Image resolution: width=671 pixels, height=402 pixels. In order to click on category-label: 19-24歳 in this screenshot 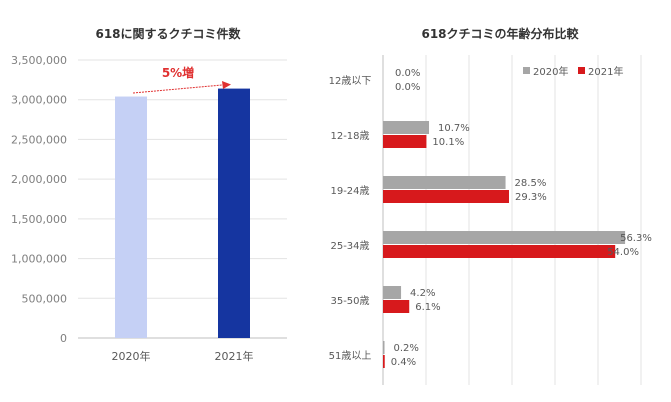, I will do `click(349, 191)`.